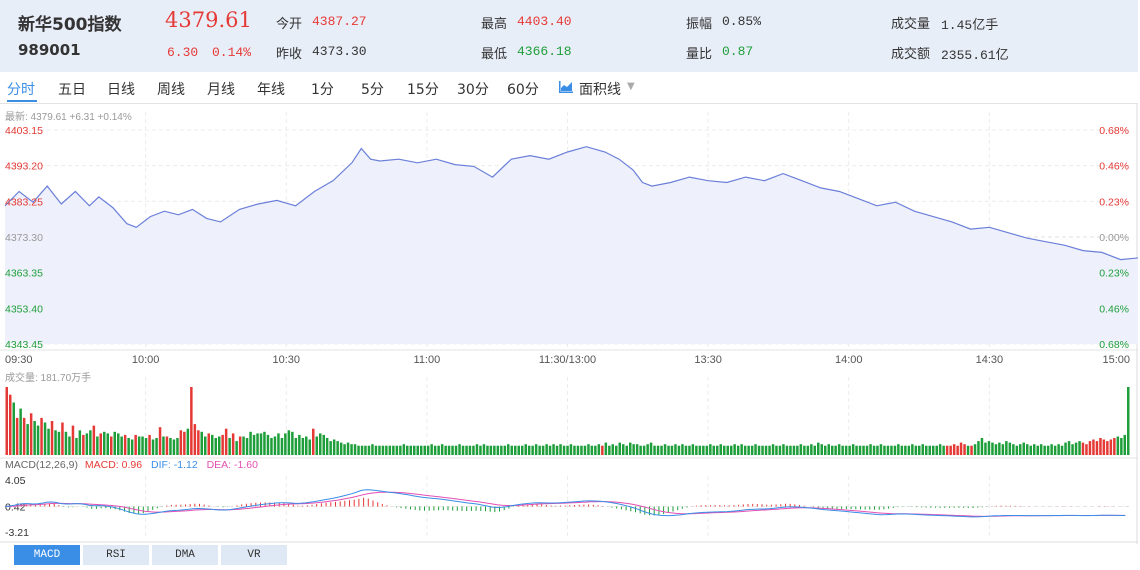  I want to click on volume-label: 成交量, so click(911, 24).